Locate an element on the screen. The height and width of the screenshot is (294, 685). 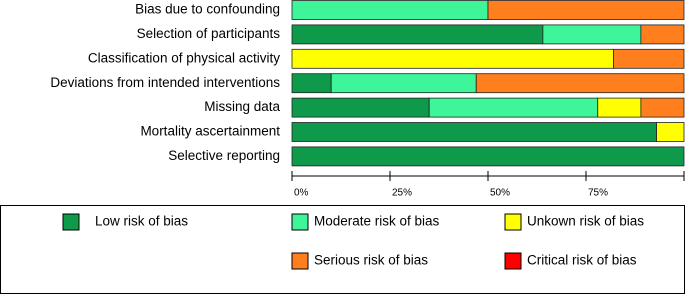
x-tick-label: 50% is located at coordinates (500, 193).